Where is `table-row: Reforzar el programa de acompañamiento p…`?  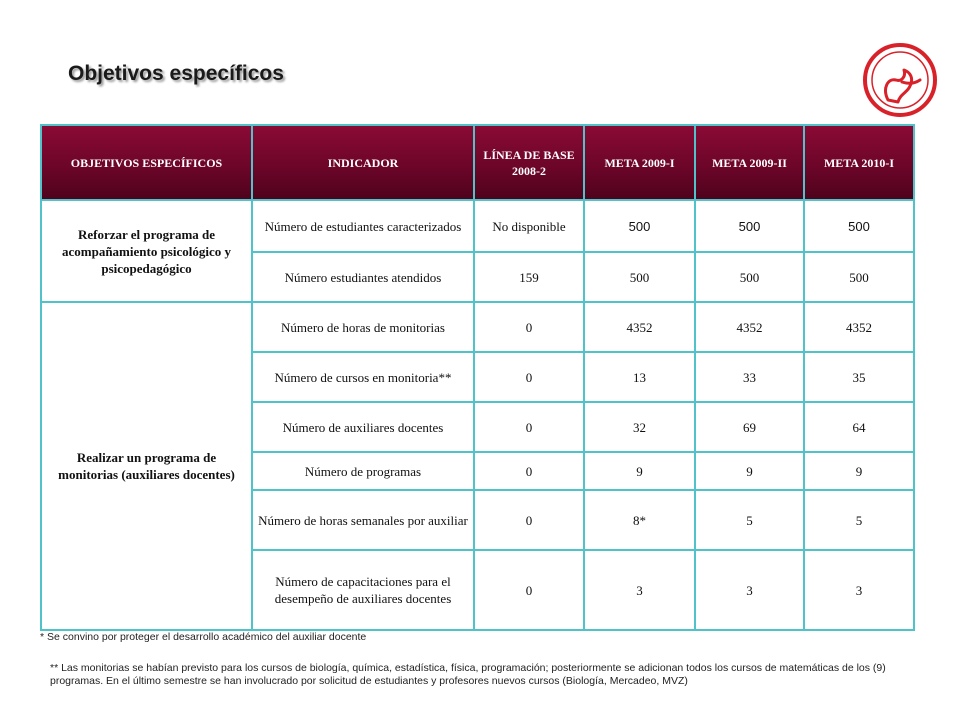 table-row: Reforzar el programa de acompañamiento p… is located at coordinates (477, 251).